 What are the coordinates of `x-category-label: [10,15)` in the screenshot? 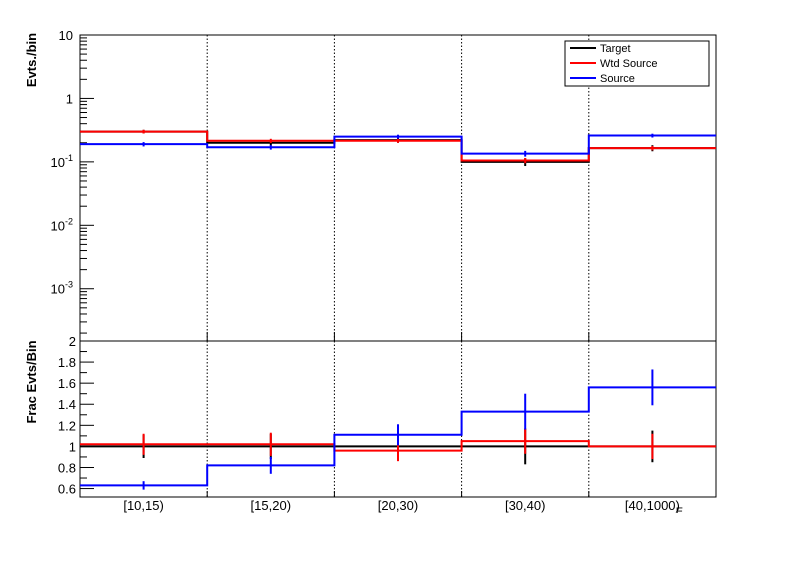 It's located at (143, 505).